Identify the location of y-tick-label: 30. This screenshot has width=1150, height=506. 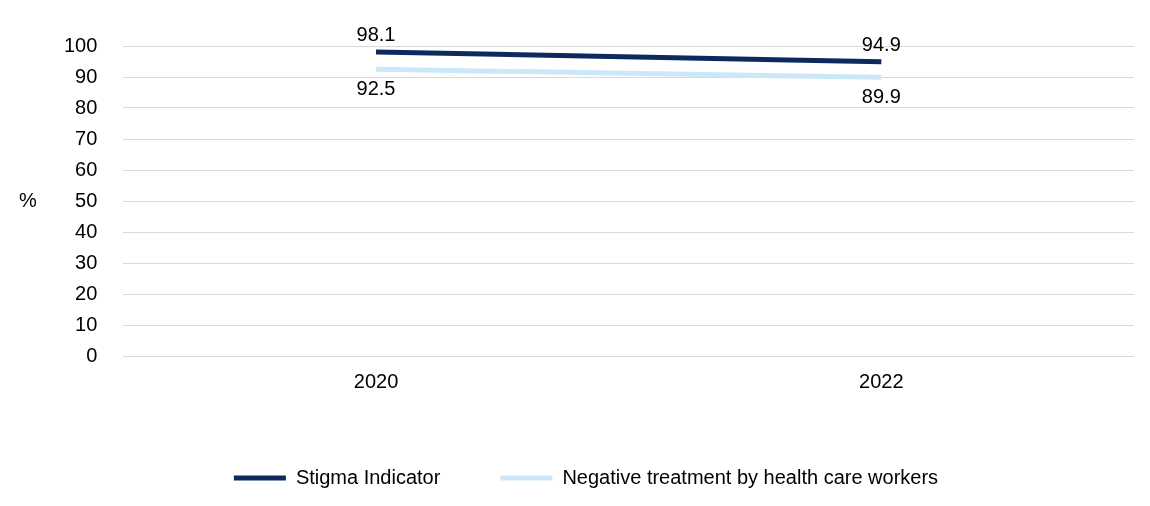
(86, 261).